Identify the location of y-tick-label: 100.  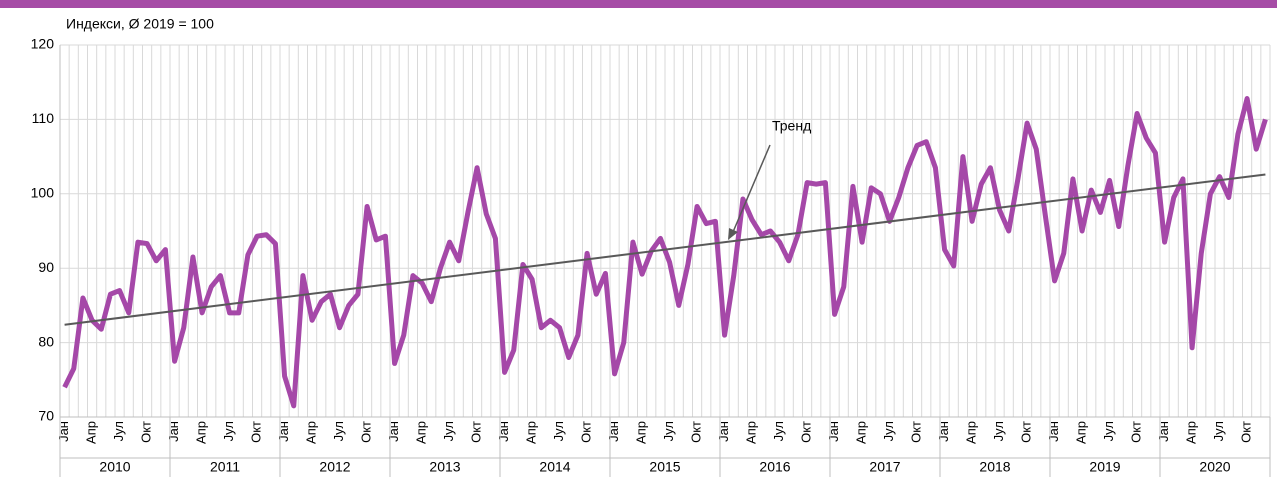
(43, 193).